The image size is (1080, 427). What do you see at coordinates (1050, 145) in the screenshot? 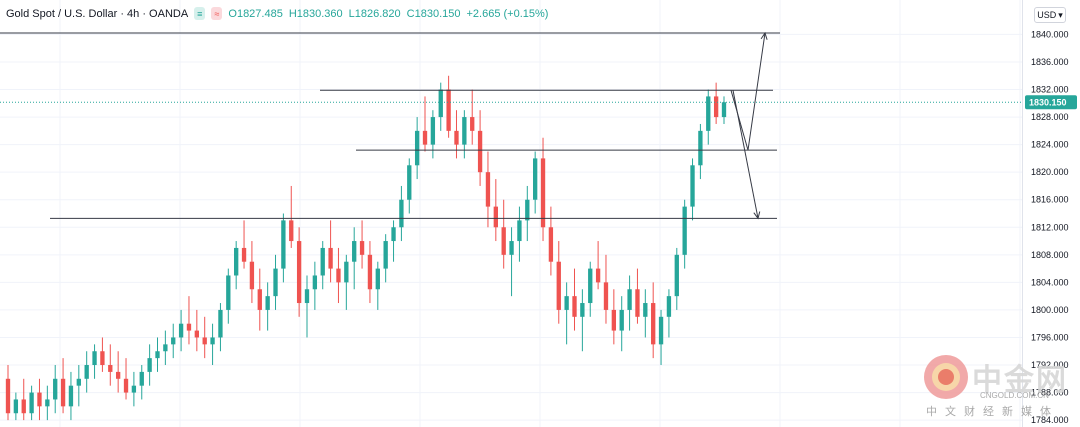
I see `price-tick-label: 1824.000` at bounding box center [1050, 145].